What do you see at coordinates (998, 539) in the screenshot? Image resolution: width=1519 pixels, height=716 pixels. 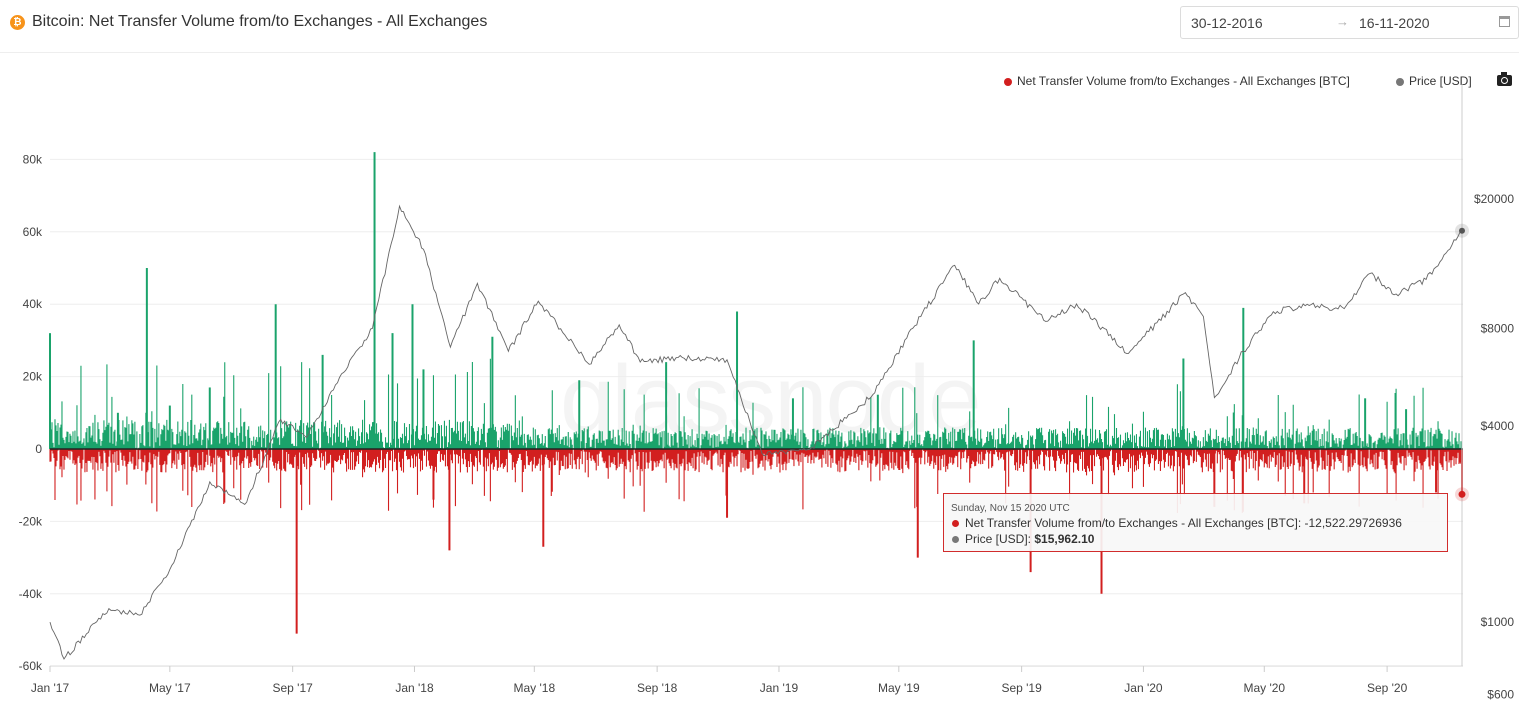 I see `tooltip-price-label: Price [USD]:` at bounding box center [998, 539].